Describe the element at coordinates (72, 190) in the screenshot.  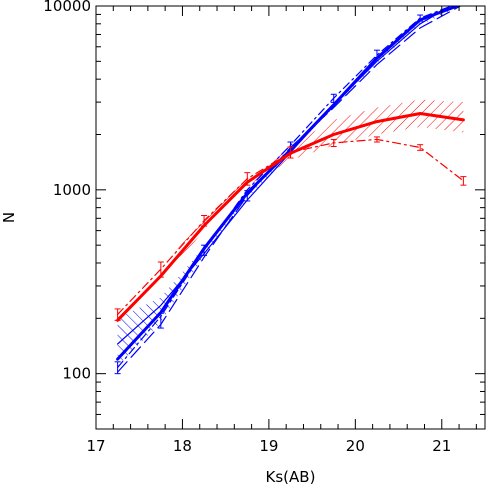
I see `y-tick-label: 1000` at that location.